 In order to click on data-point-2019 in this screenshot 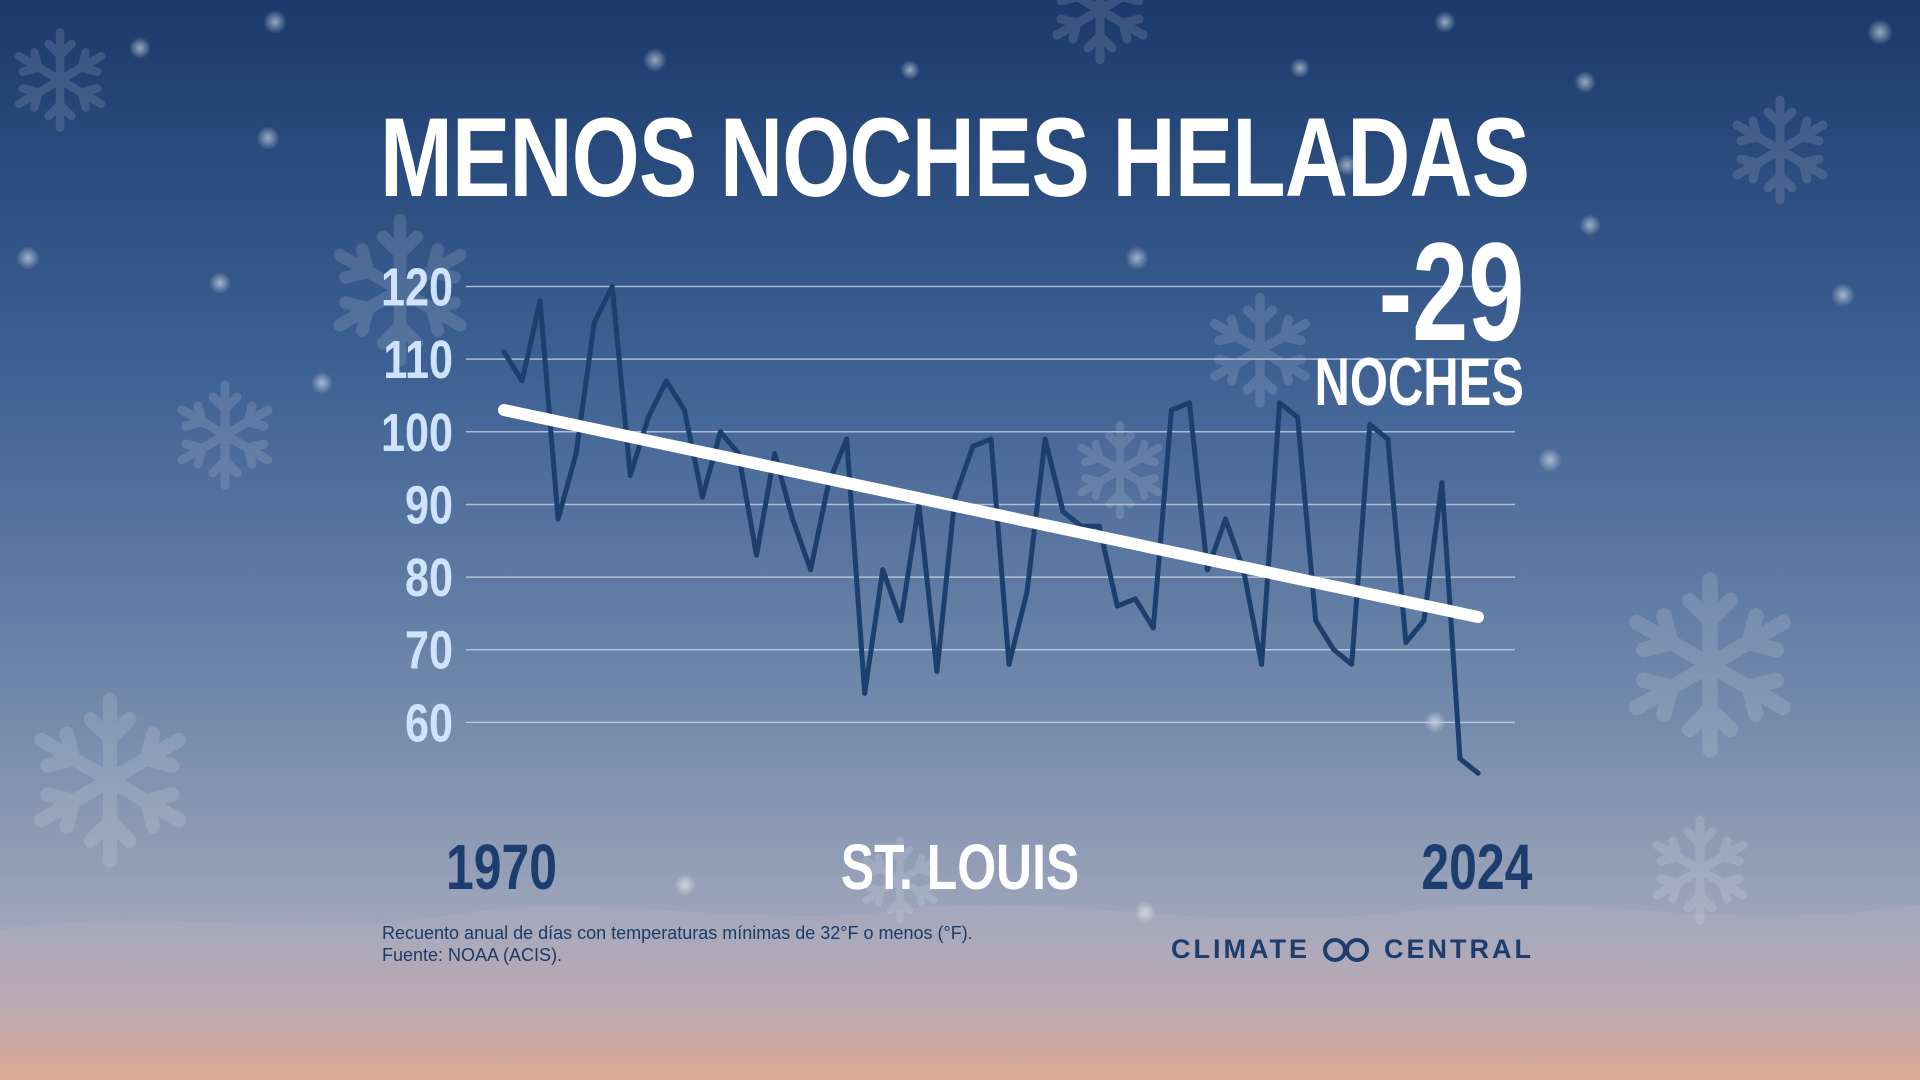, I will do `click(1388, 439)`.